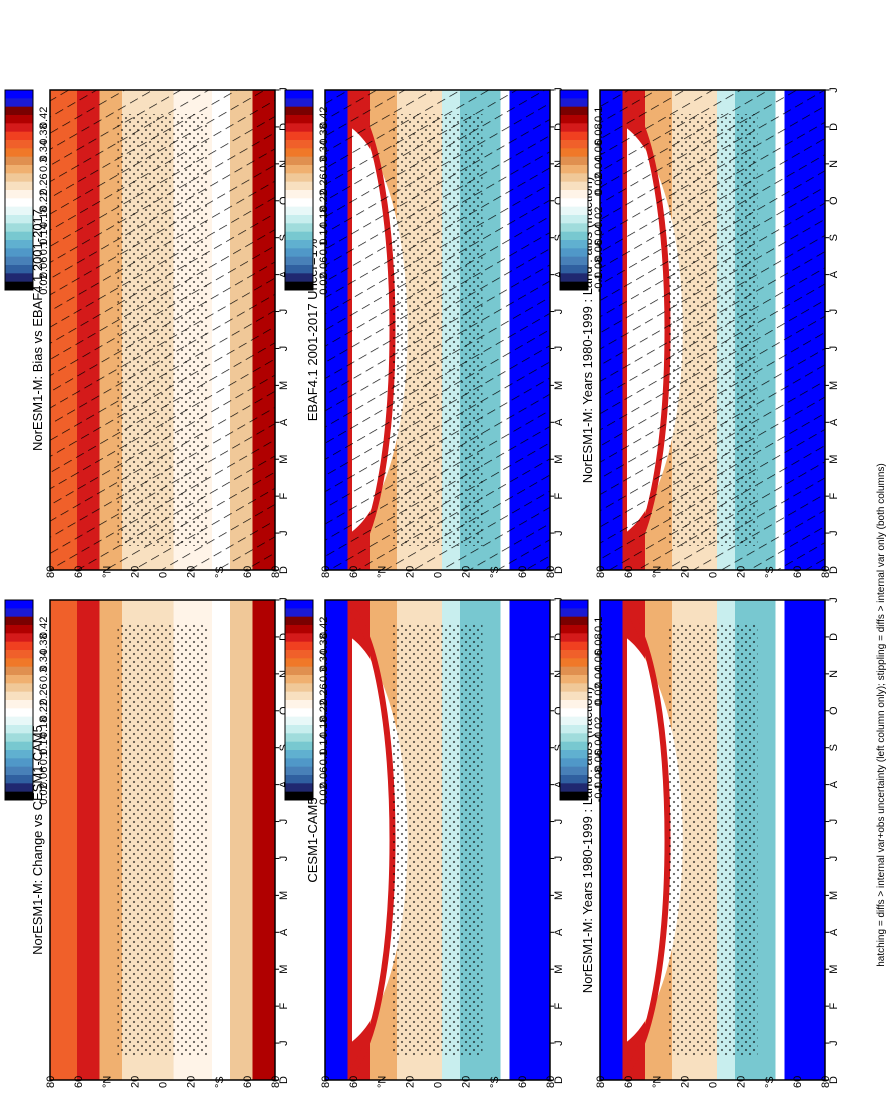  I want to click on stippling-overlay, so click(437, 840).